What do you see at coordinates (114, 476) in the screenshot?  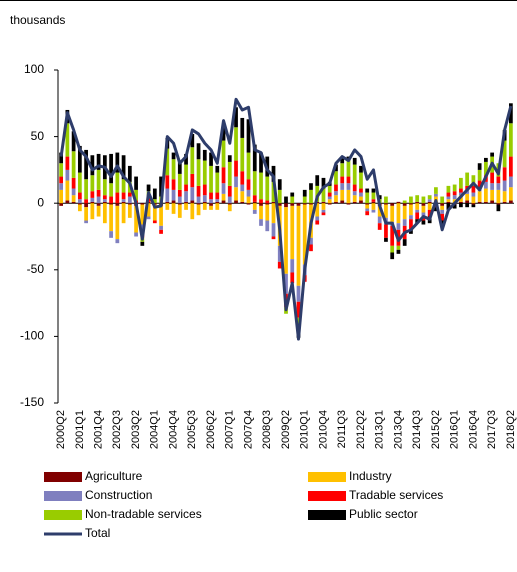 I see `legend-label: Agriculture` at bounding box center [114, 476].